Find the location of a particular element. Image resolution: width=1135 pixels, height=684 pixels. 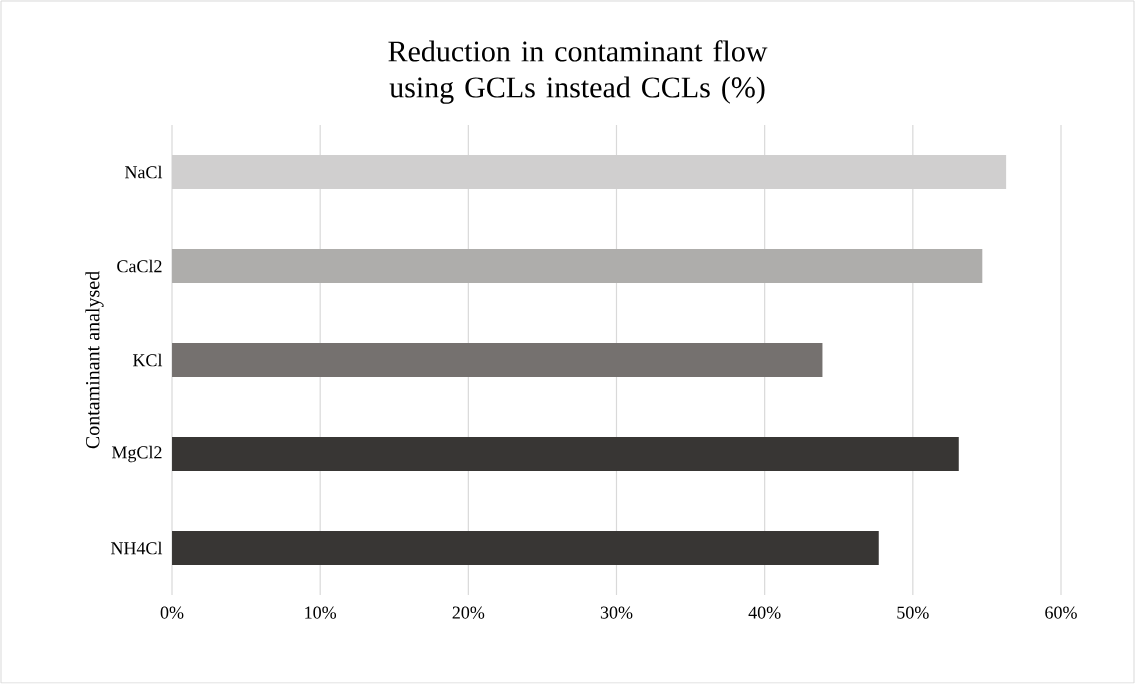

y-tick-label: NaCl is located at coordinates (144, 172).